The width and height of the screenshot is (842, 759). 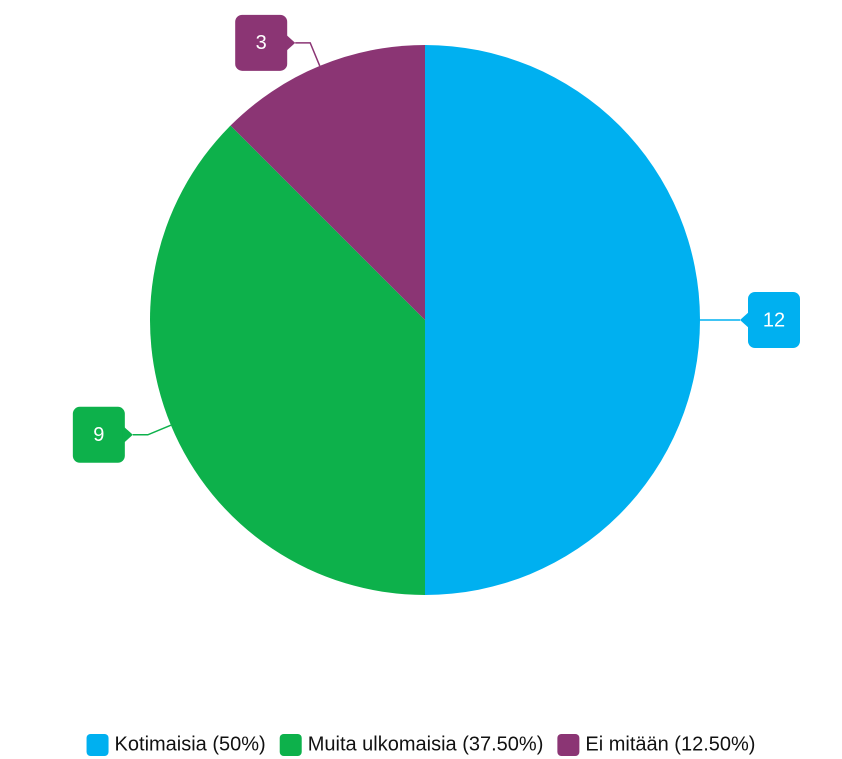 I want to click on pie-slice, so click(x=327, y=182).